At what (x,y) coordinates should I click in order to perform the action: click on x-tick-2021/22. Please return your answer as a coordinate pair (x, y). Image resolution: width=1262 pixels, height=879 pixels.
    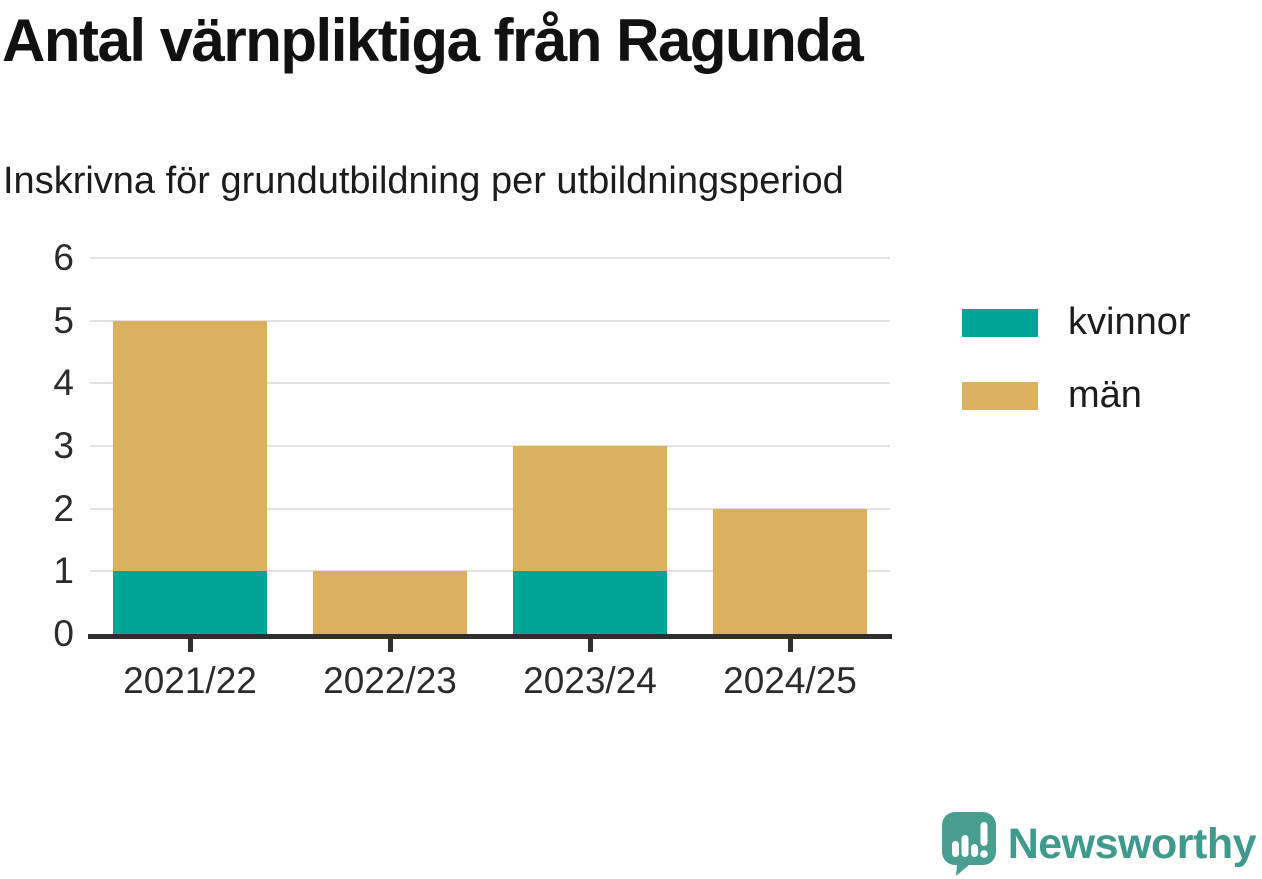
    Looking at the image, I should click on (190, 645).